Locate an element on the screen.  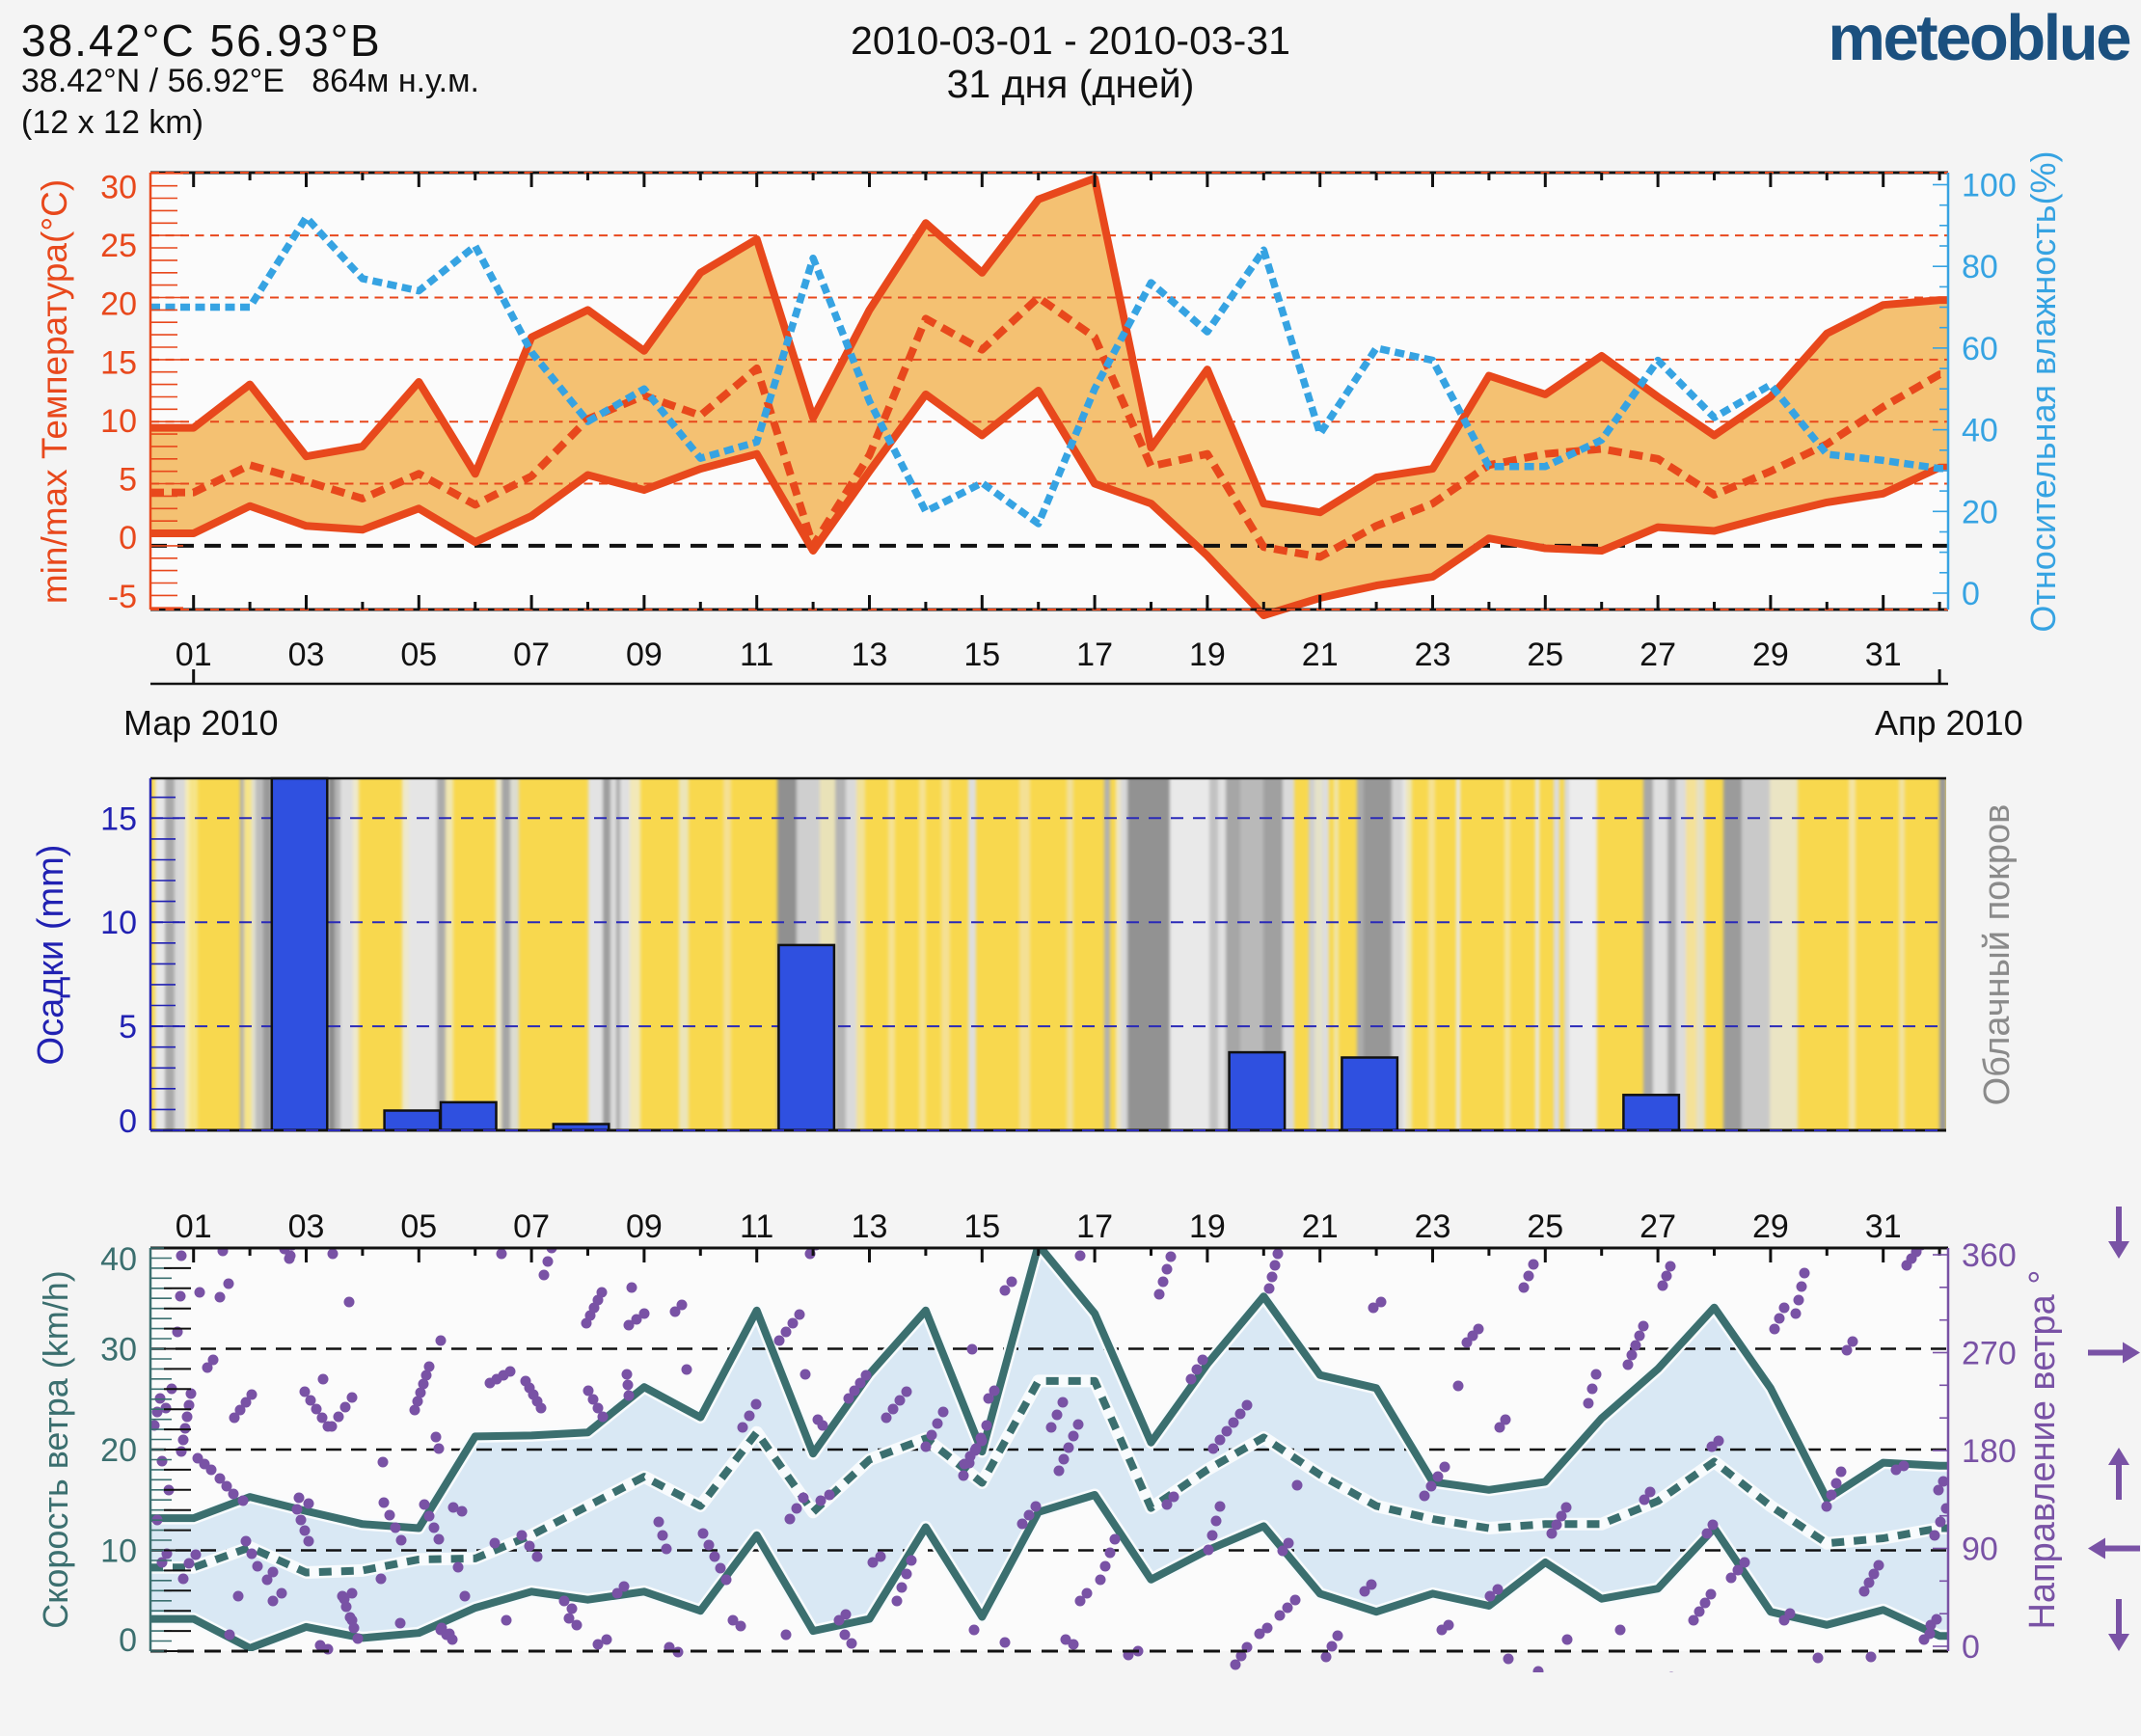
svg-text:38.42°N / 56.92°E 864м н.у.м: 38.42°N / 56.92°E 864м н.у.м. is located at coordinates (250, 81).